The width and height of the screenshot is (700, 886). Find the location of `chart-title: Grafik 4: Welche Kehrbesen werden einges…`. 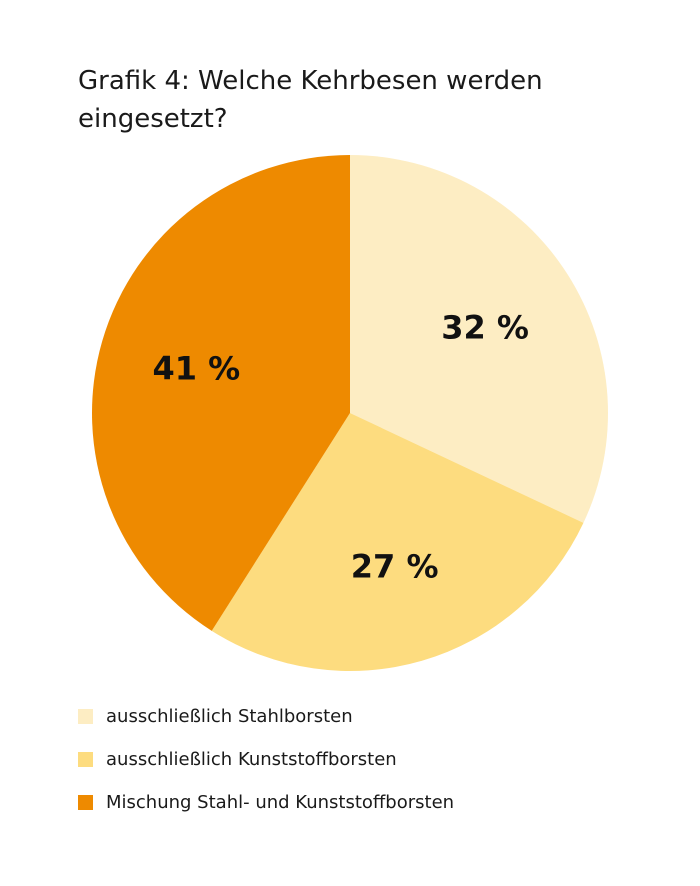

chart-title: Grafik 4: Welche Kehrbesen werden einges… is located at coordinates (310, 100).